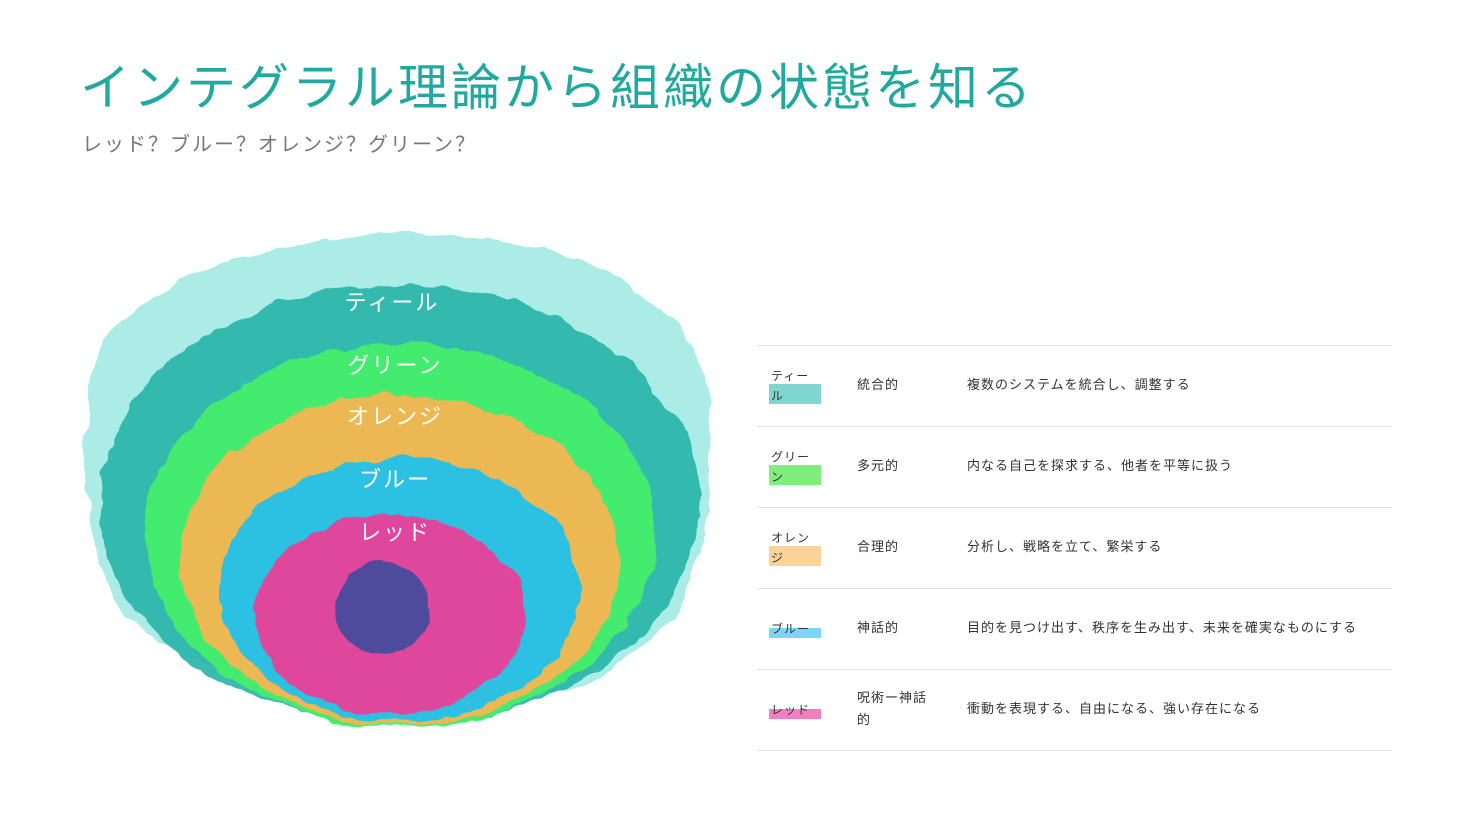  Describe the element at coordinates (795, 548) in the screenshot. I see `swatch-orange: オレンジ` at that location.